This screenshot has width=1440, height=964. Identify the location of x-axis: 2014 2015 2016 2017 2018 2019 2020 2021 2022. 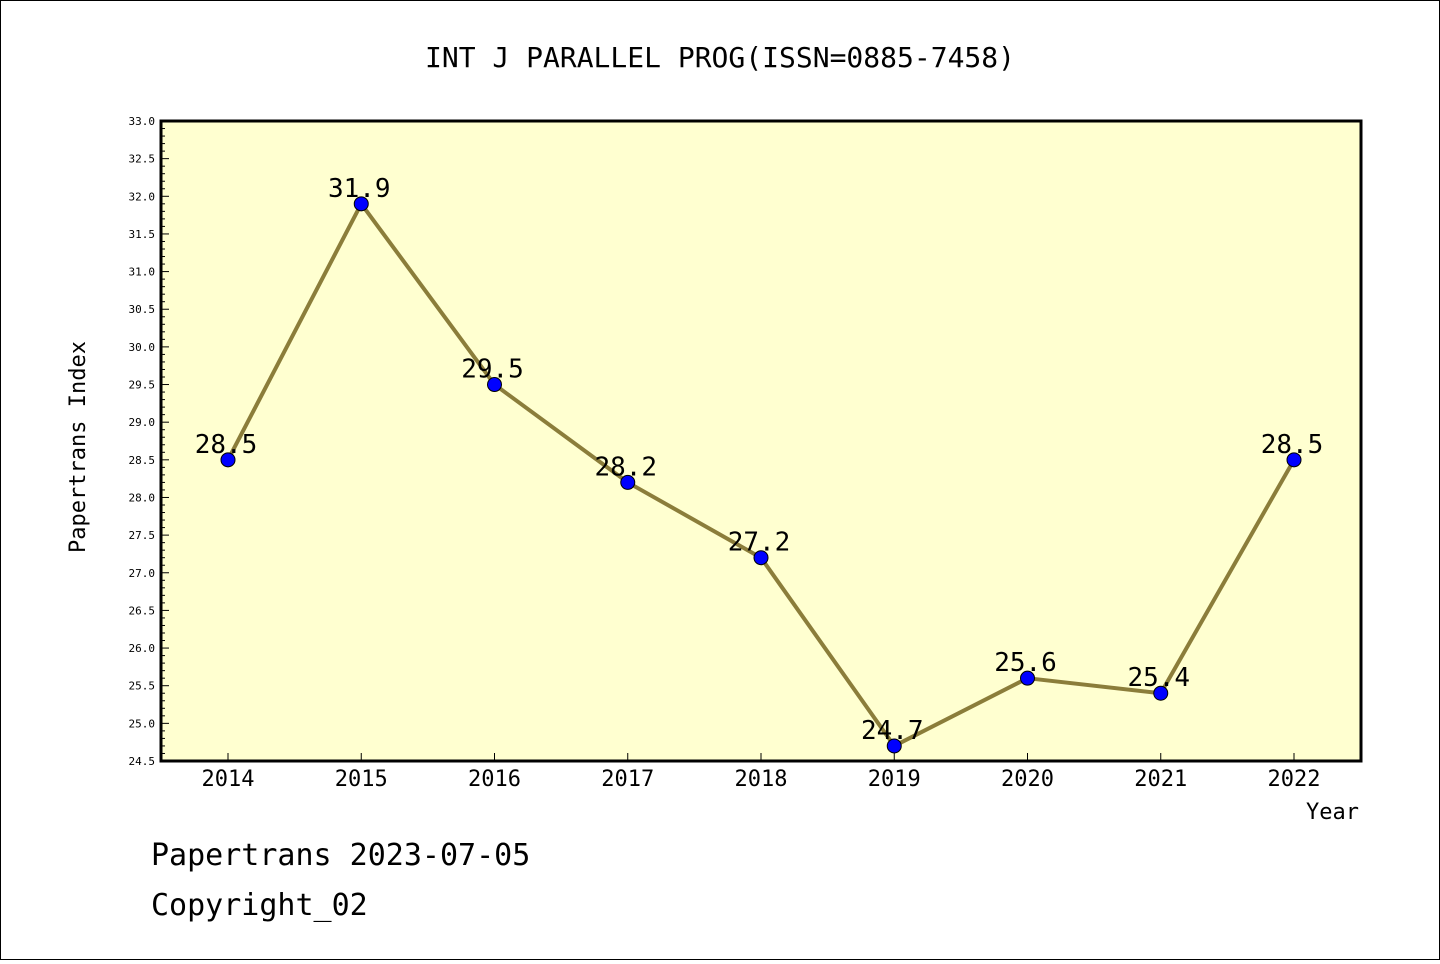
(761, 772).